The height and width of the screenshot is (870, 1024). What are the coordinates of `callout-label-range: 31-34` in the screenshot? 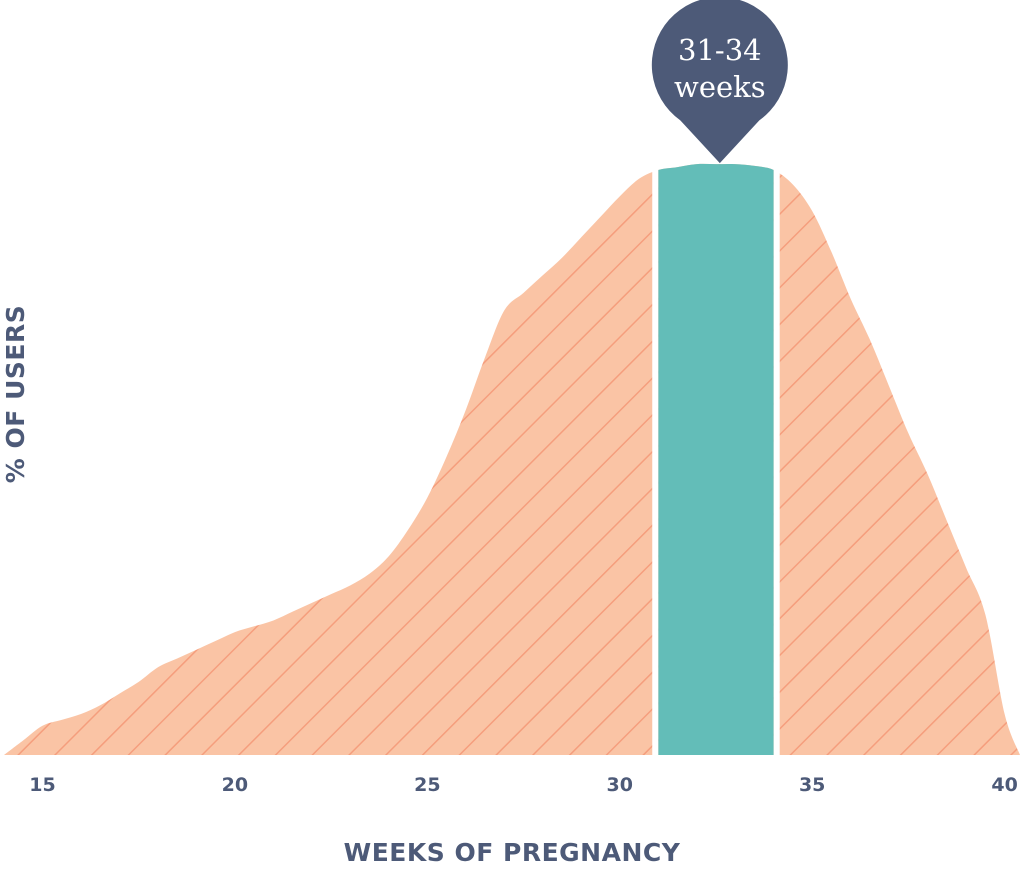 It's located at (720, 50).